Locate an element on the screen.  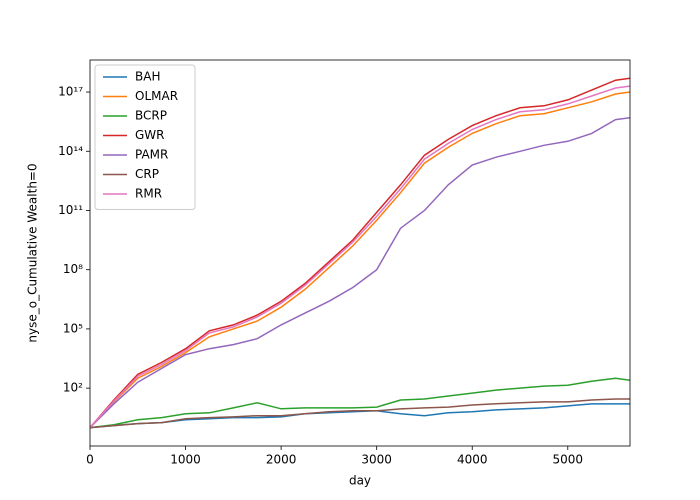
y-tick-label: 10¹¹ is located at coordinates (70, 210).